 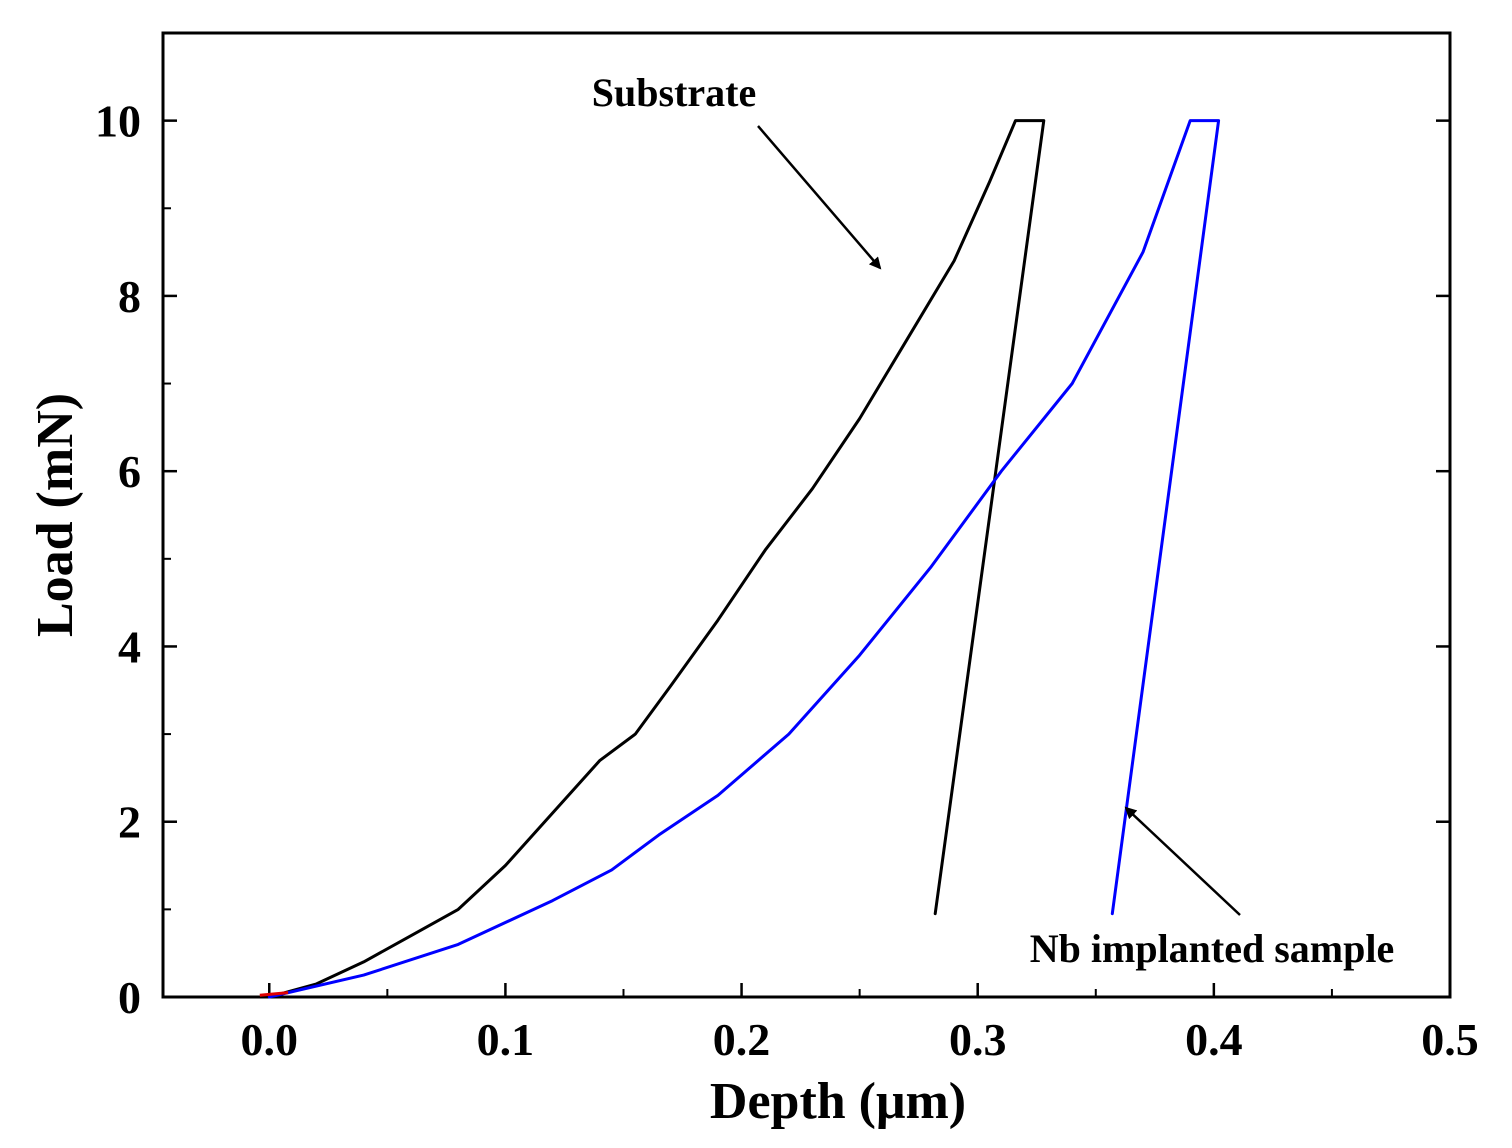 What do you see at coordinates (129, 296) in the screenshot?
I see `y-tick-label: 8` at bounding box center [129, 296].